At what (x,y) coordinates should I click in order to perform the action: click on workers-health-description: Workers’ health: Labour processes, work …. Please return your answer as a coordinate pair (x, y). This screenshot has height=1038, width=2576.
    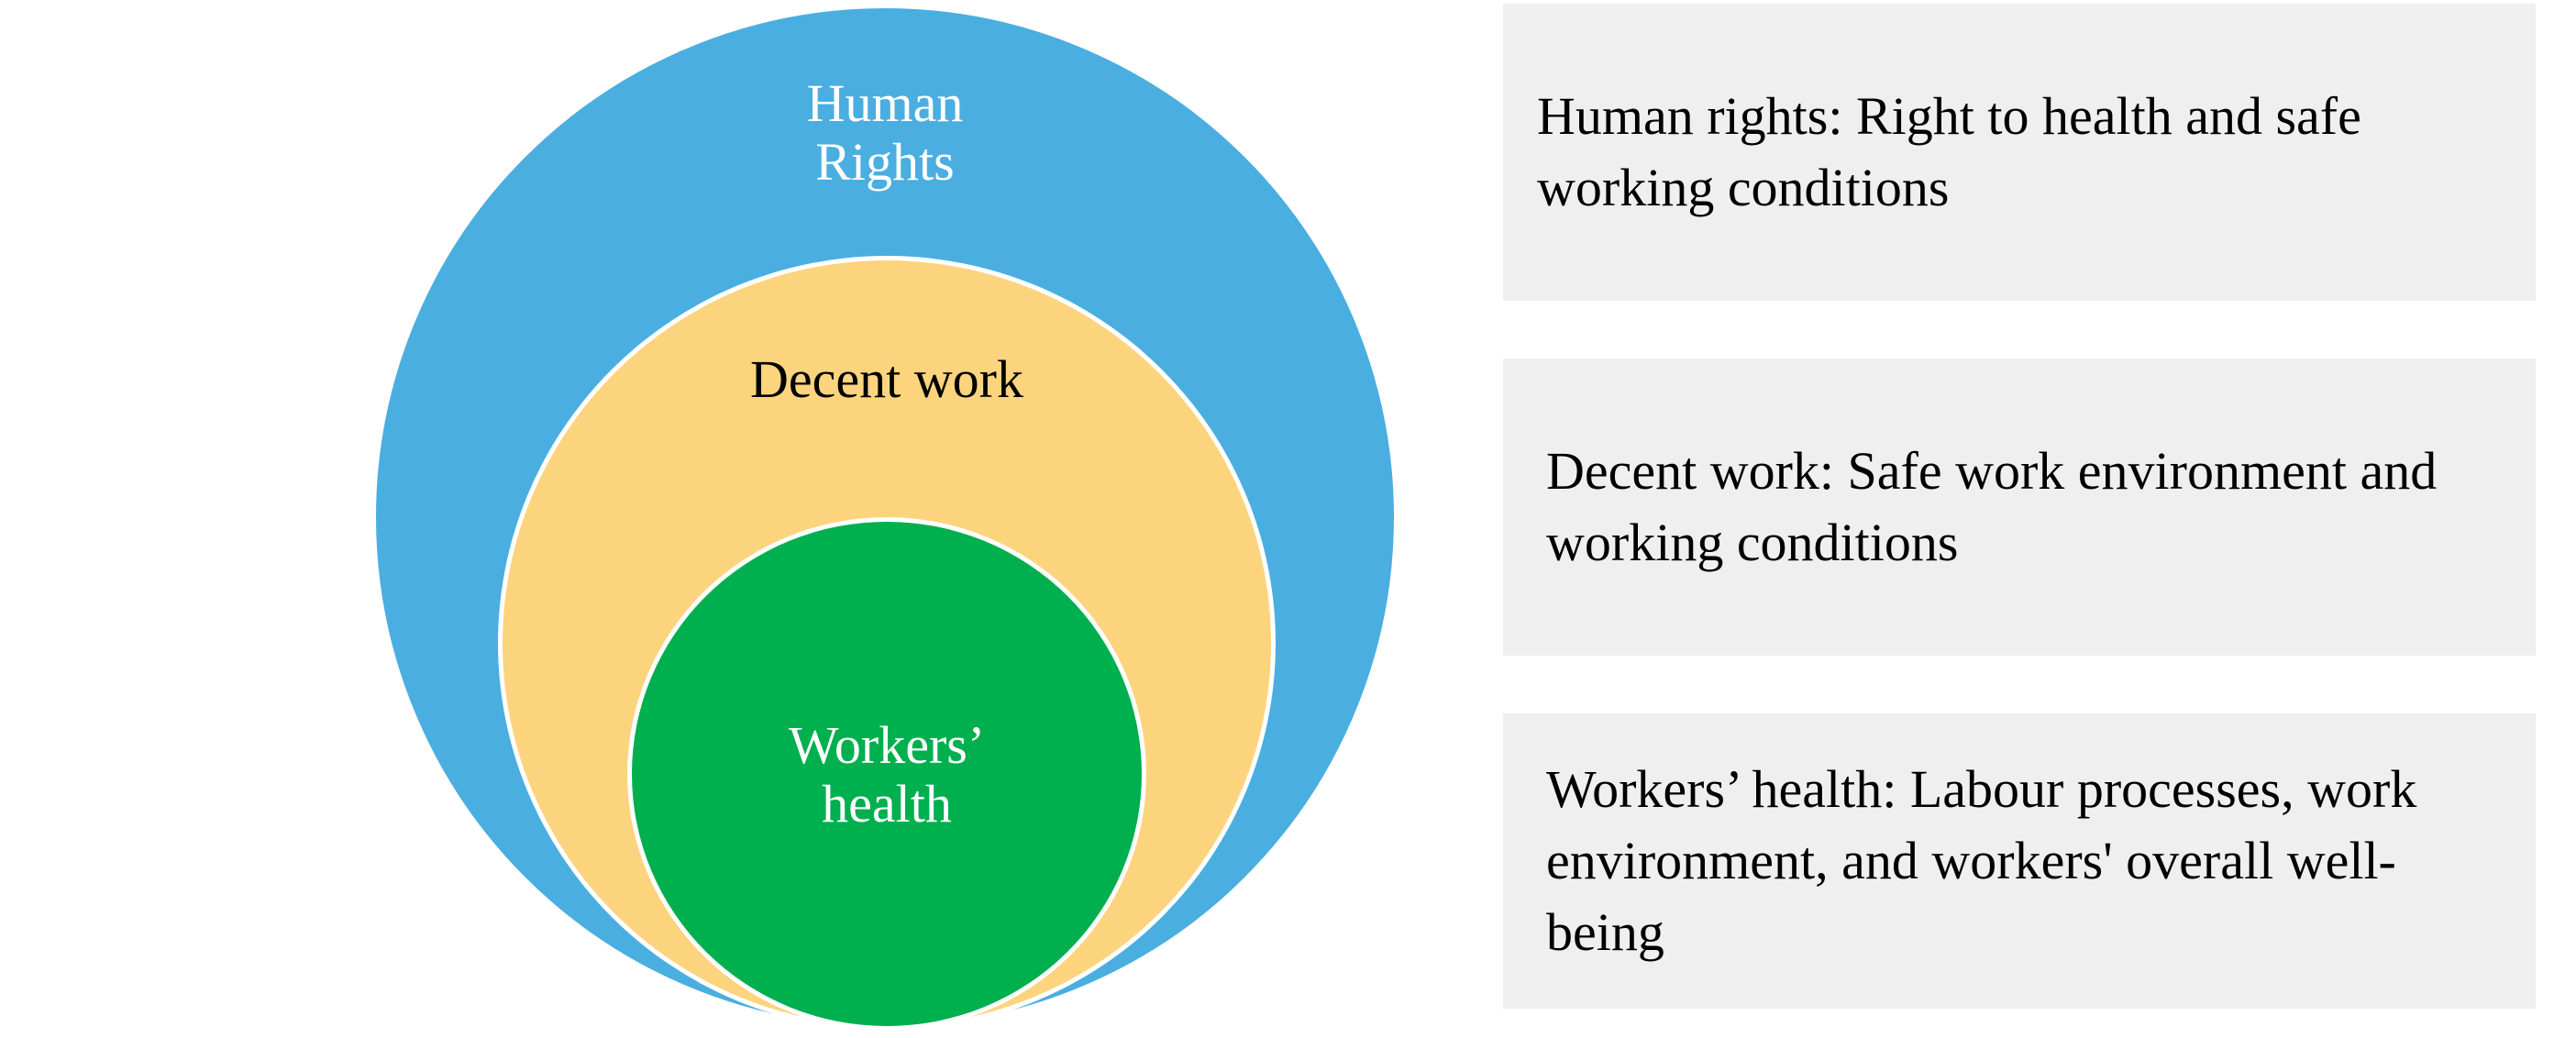
    Looking at the image, I should click on (1981, 860).